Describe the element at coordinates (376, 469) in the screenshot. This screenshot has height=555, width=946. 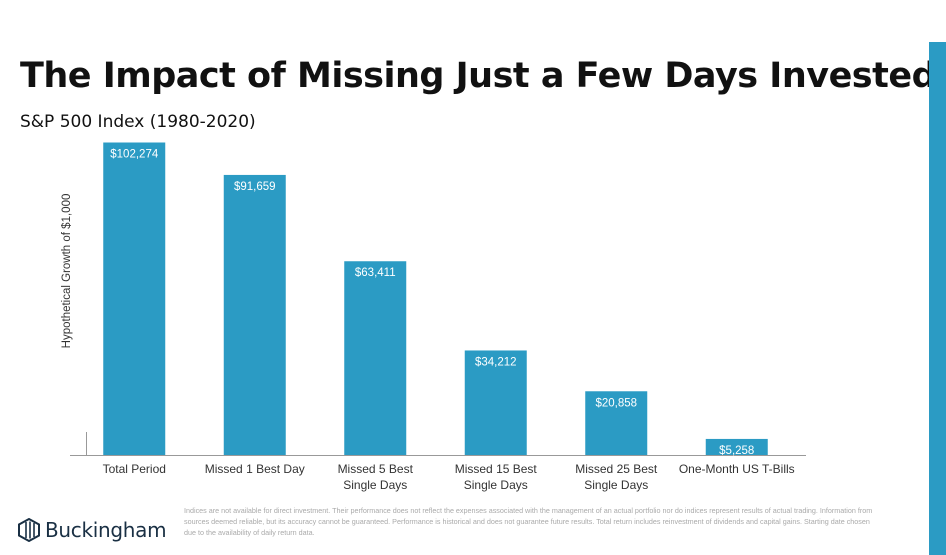
I see `x-tick-label: Missed 5 Best` at that location.